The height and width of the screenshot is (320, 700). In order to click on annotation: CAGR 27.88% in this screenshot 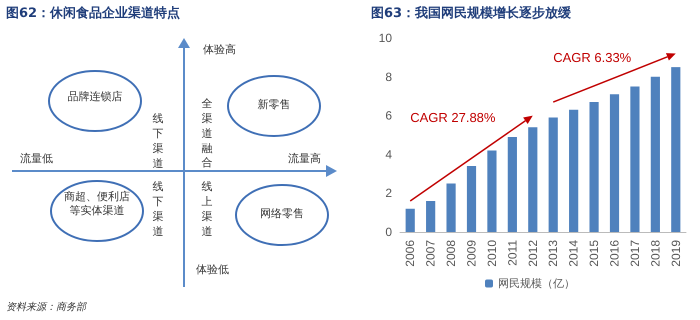, I will do `click(453, 117)`.